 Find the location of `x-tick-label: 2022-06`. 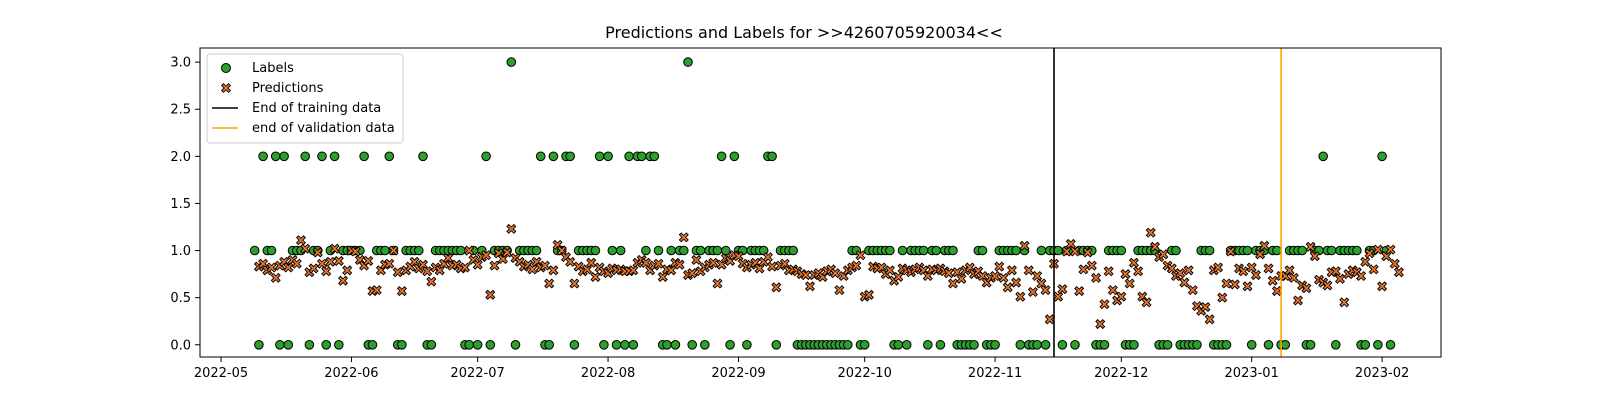

x-tick-label: 2022-06 is located at coordinates (351, 373).